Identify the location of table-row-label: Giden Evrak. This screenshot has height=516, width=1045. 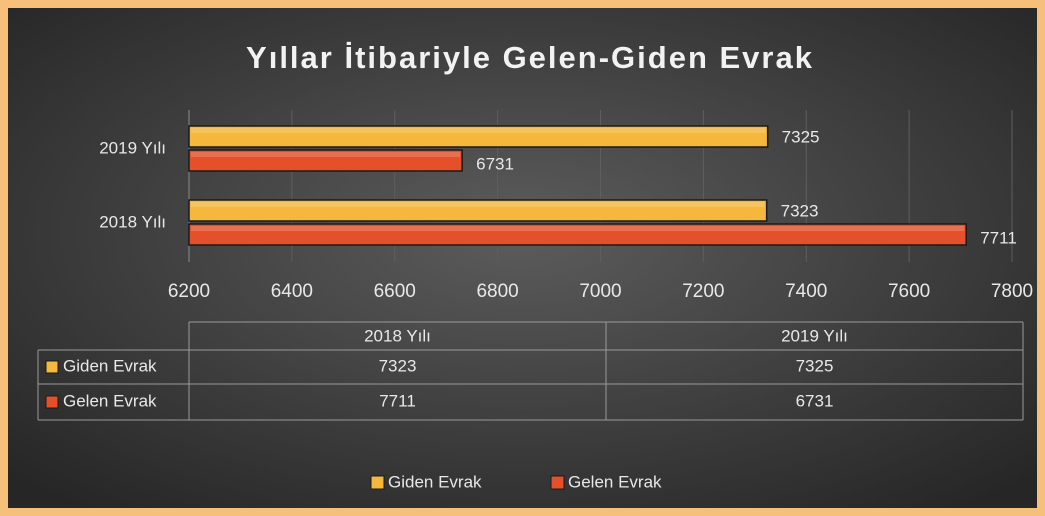
(110, 365).